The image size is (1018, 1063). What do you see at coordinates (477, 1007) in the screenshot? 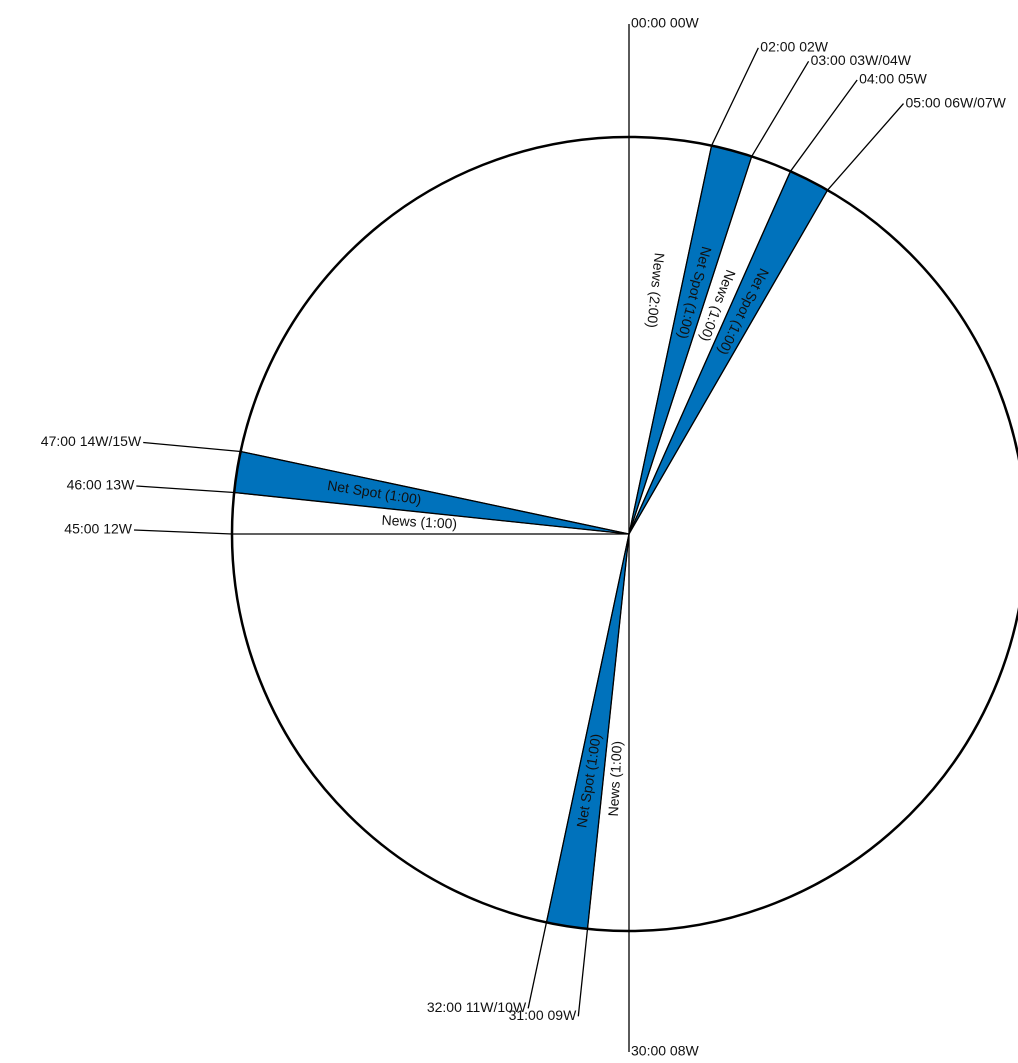
I see `marker-label-7: 32:00 11W/10W` at bounding box center [477, 1007].